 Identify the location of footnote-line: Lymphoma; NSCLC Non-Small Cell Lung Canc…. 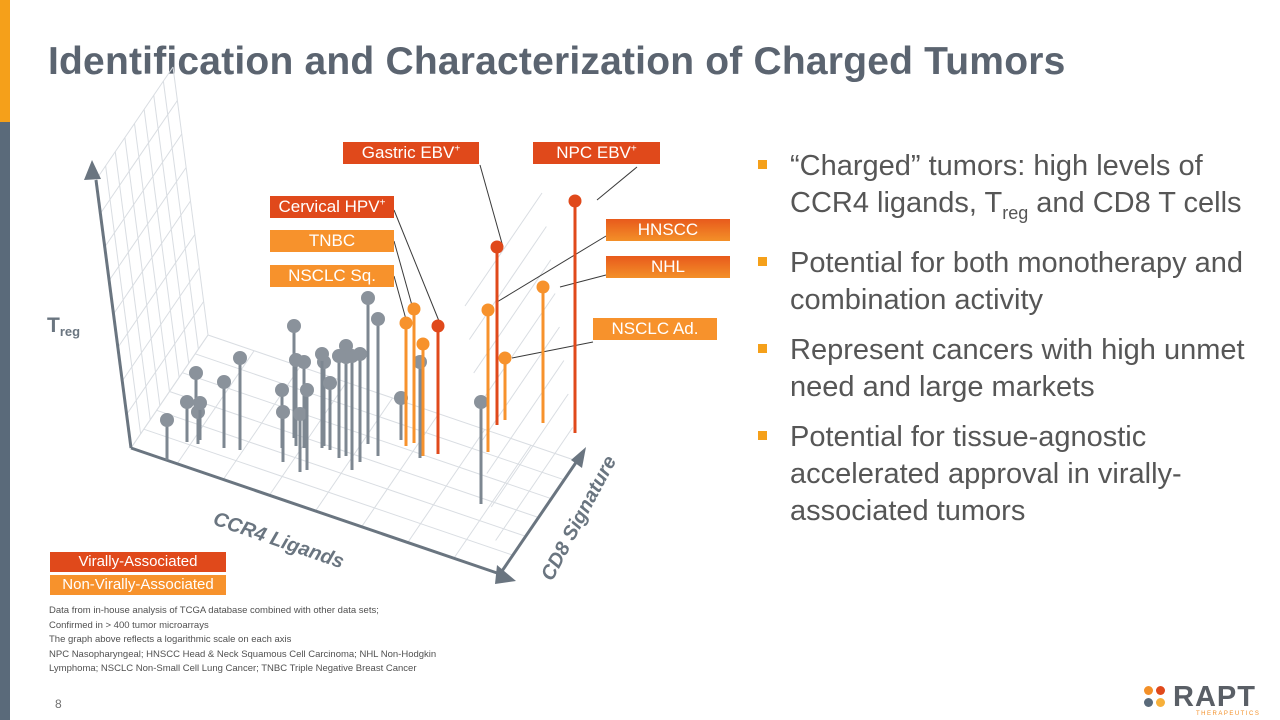
(233, 668).